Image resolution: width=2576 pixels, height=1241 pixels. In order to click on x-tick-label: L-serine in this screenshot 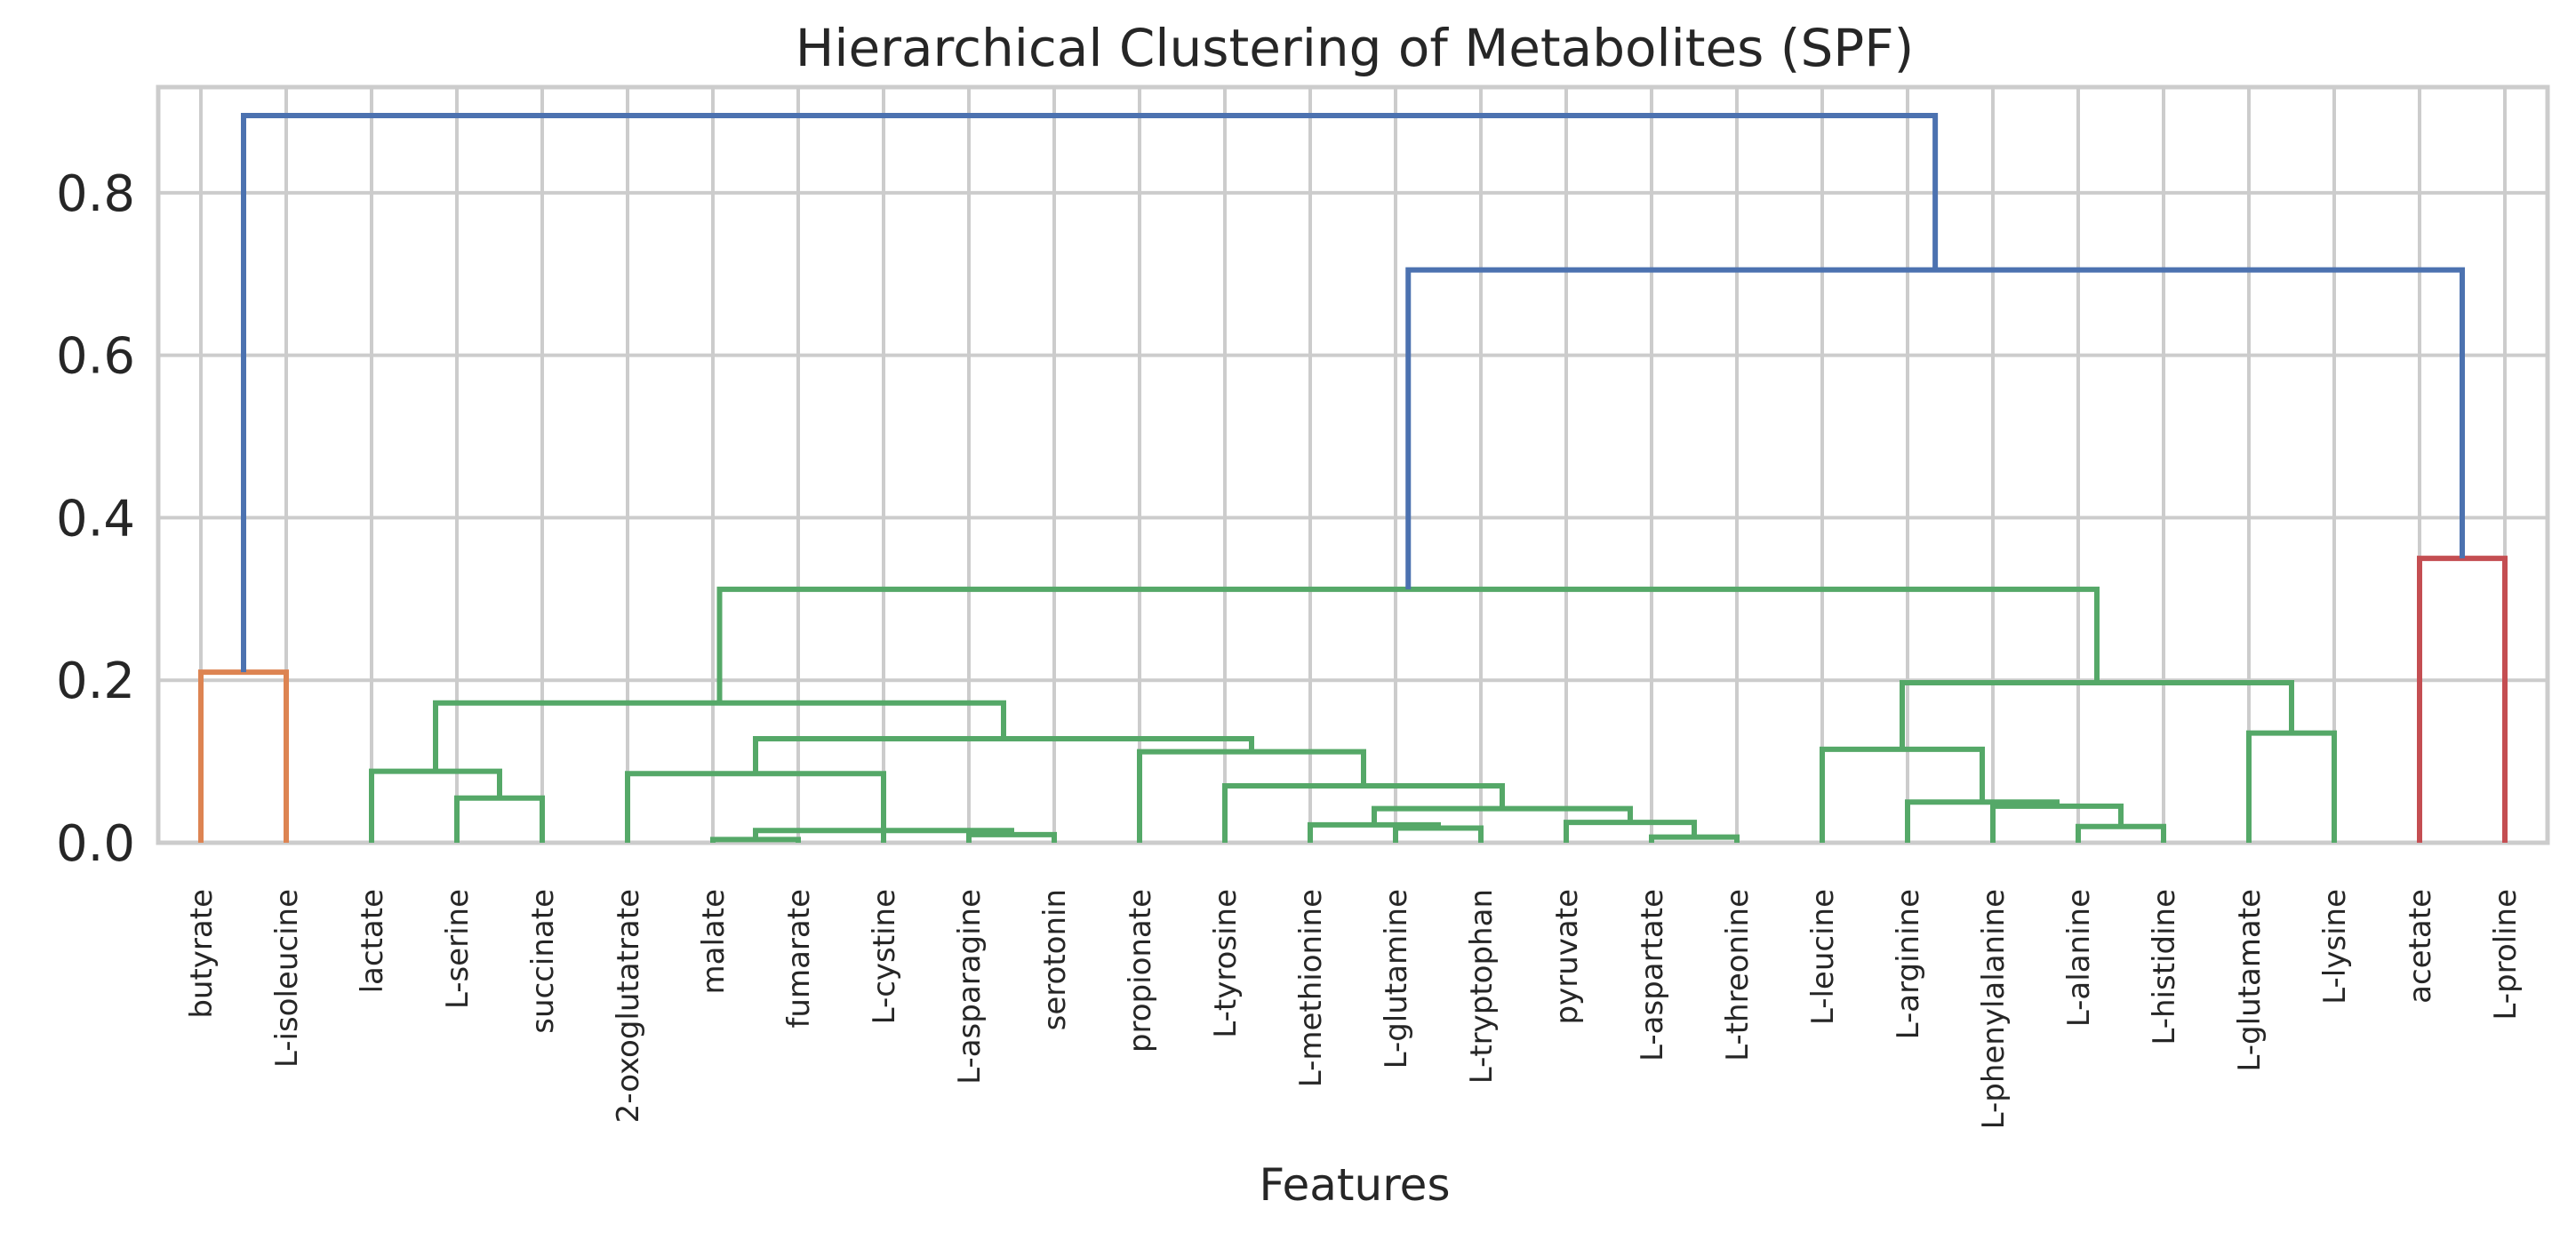, I will do `click(458, 949)`.